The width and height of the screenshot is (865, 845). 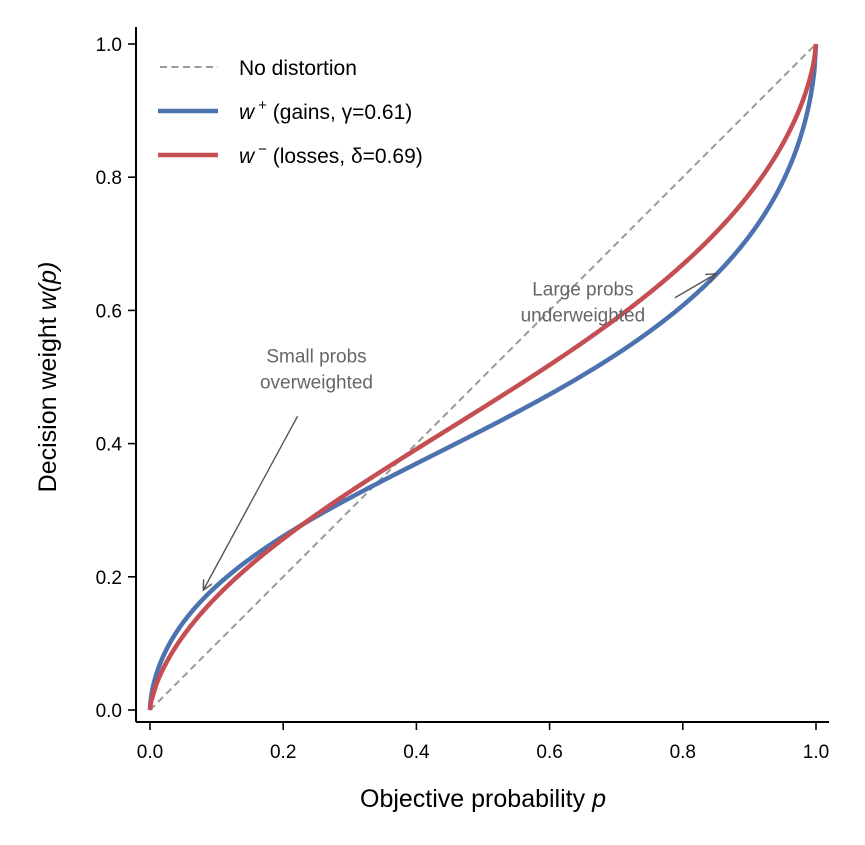 What do you see at coordinates (316, 382) in the screenshot?
I see `annotation-text: overweighted` at bounding box center [316, 382].